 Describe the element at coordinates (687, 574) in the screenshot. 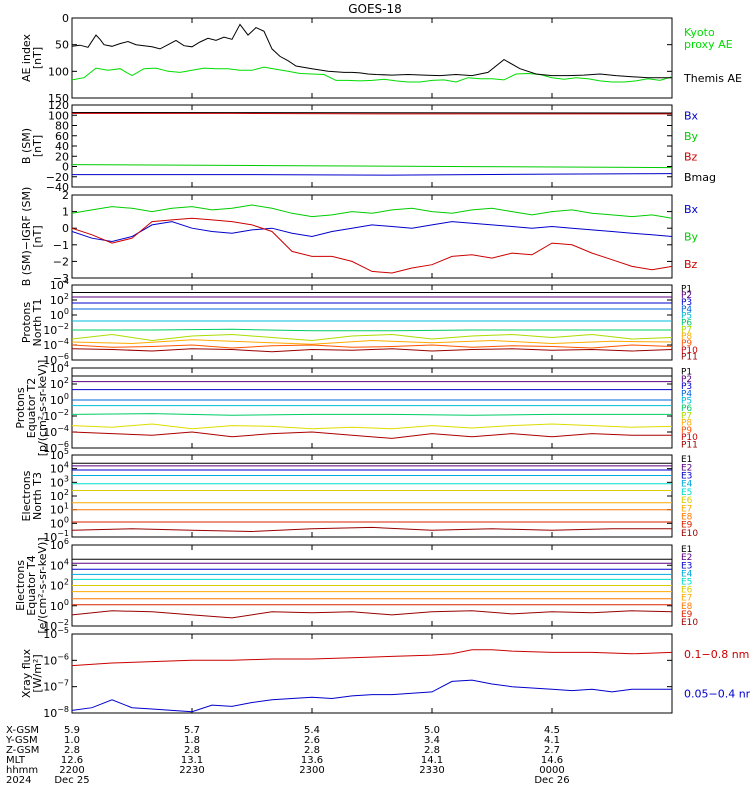

I see `legend-entry: E4` at that location.